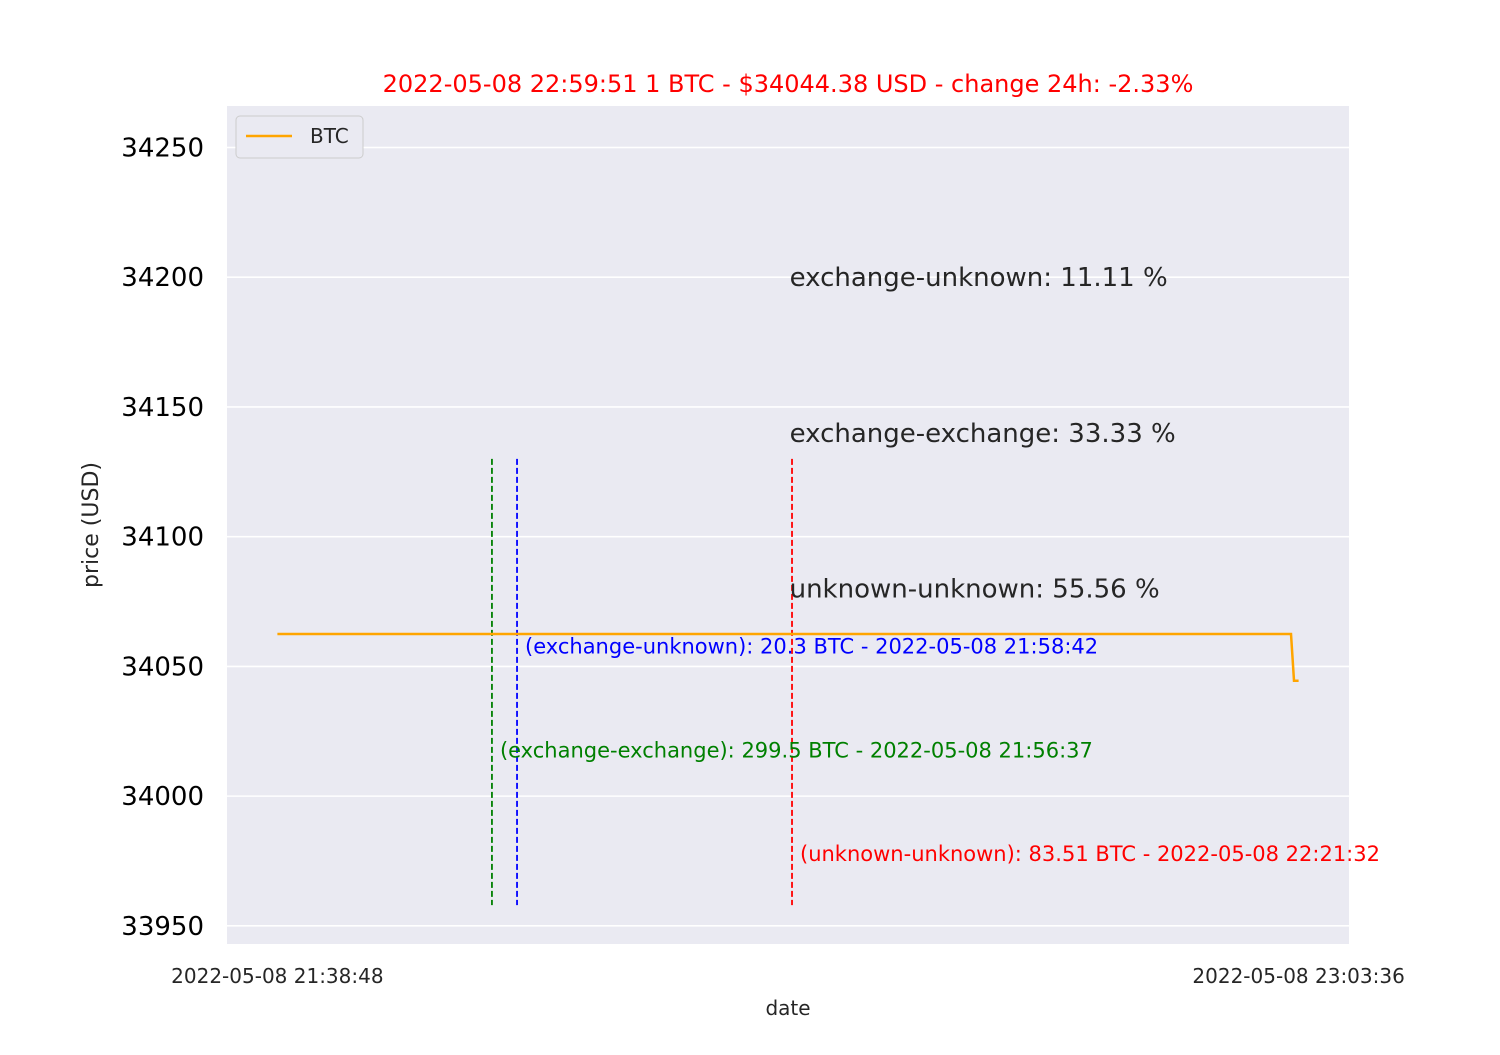 Image resolution: width=1500 pixels, height=1055 pixels. I want to click on transaction-markers, so click(642, 682).